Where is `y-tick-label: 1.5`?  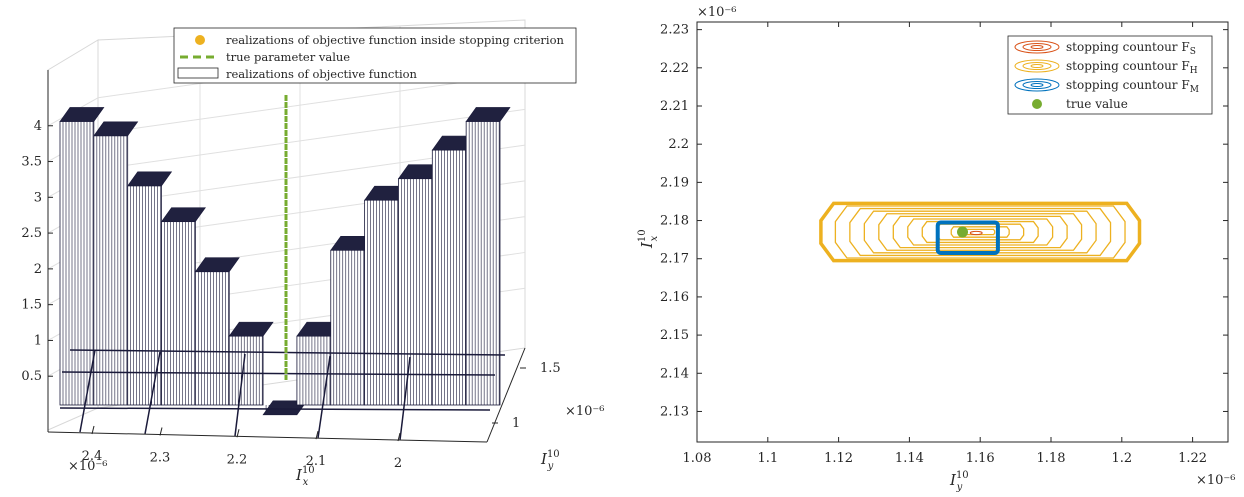 y-tick-label: 1.5 is located at coordinates (550, 368).